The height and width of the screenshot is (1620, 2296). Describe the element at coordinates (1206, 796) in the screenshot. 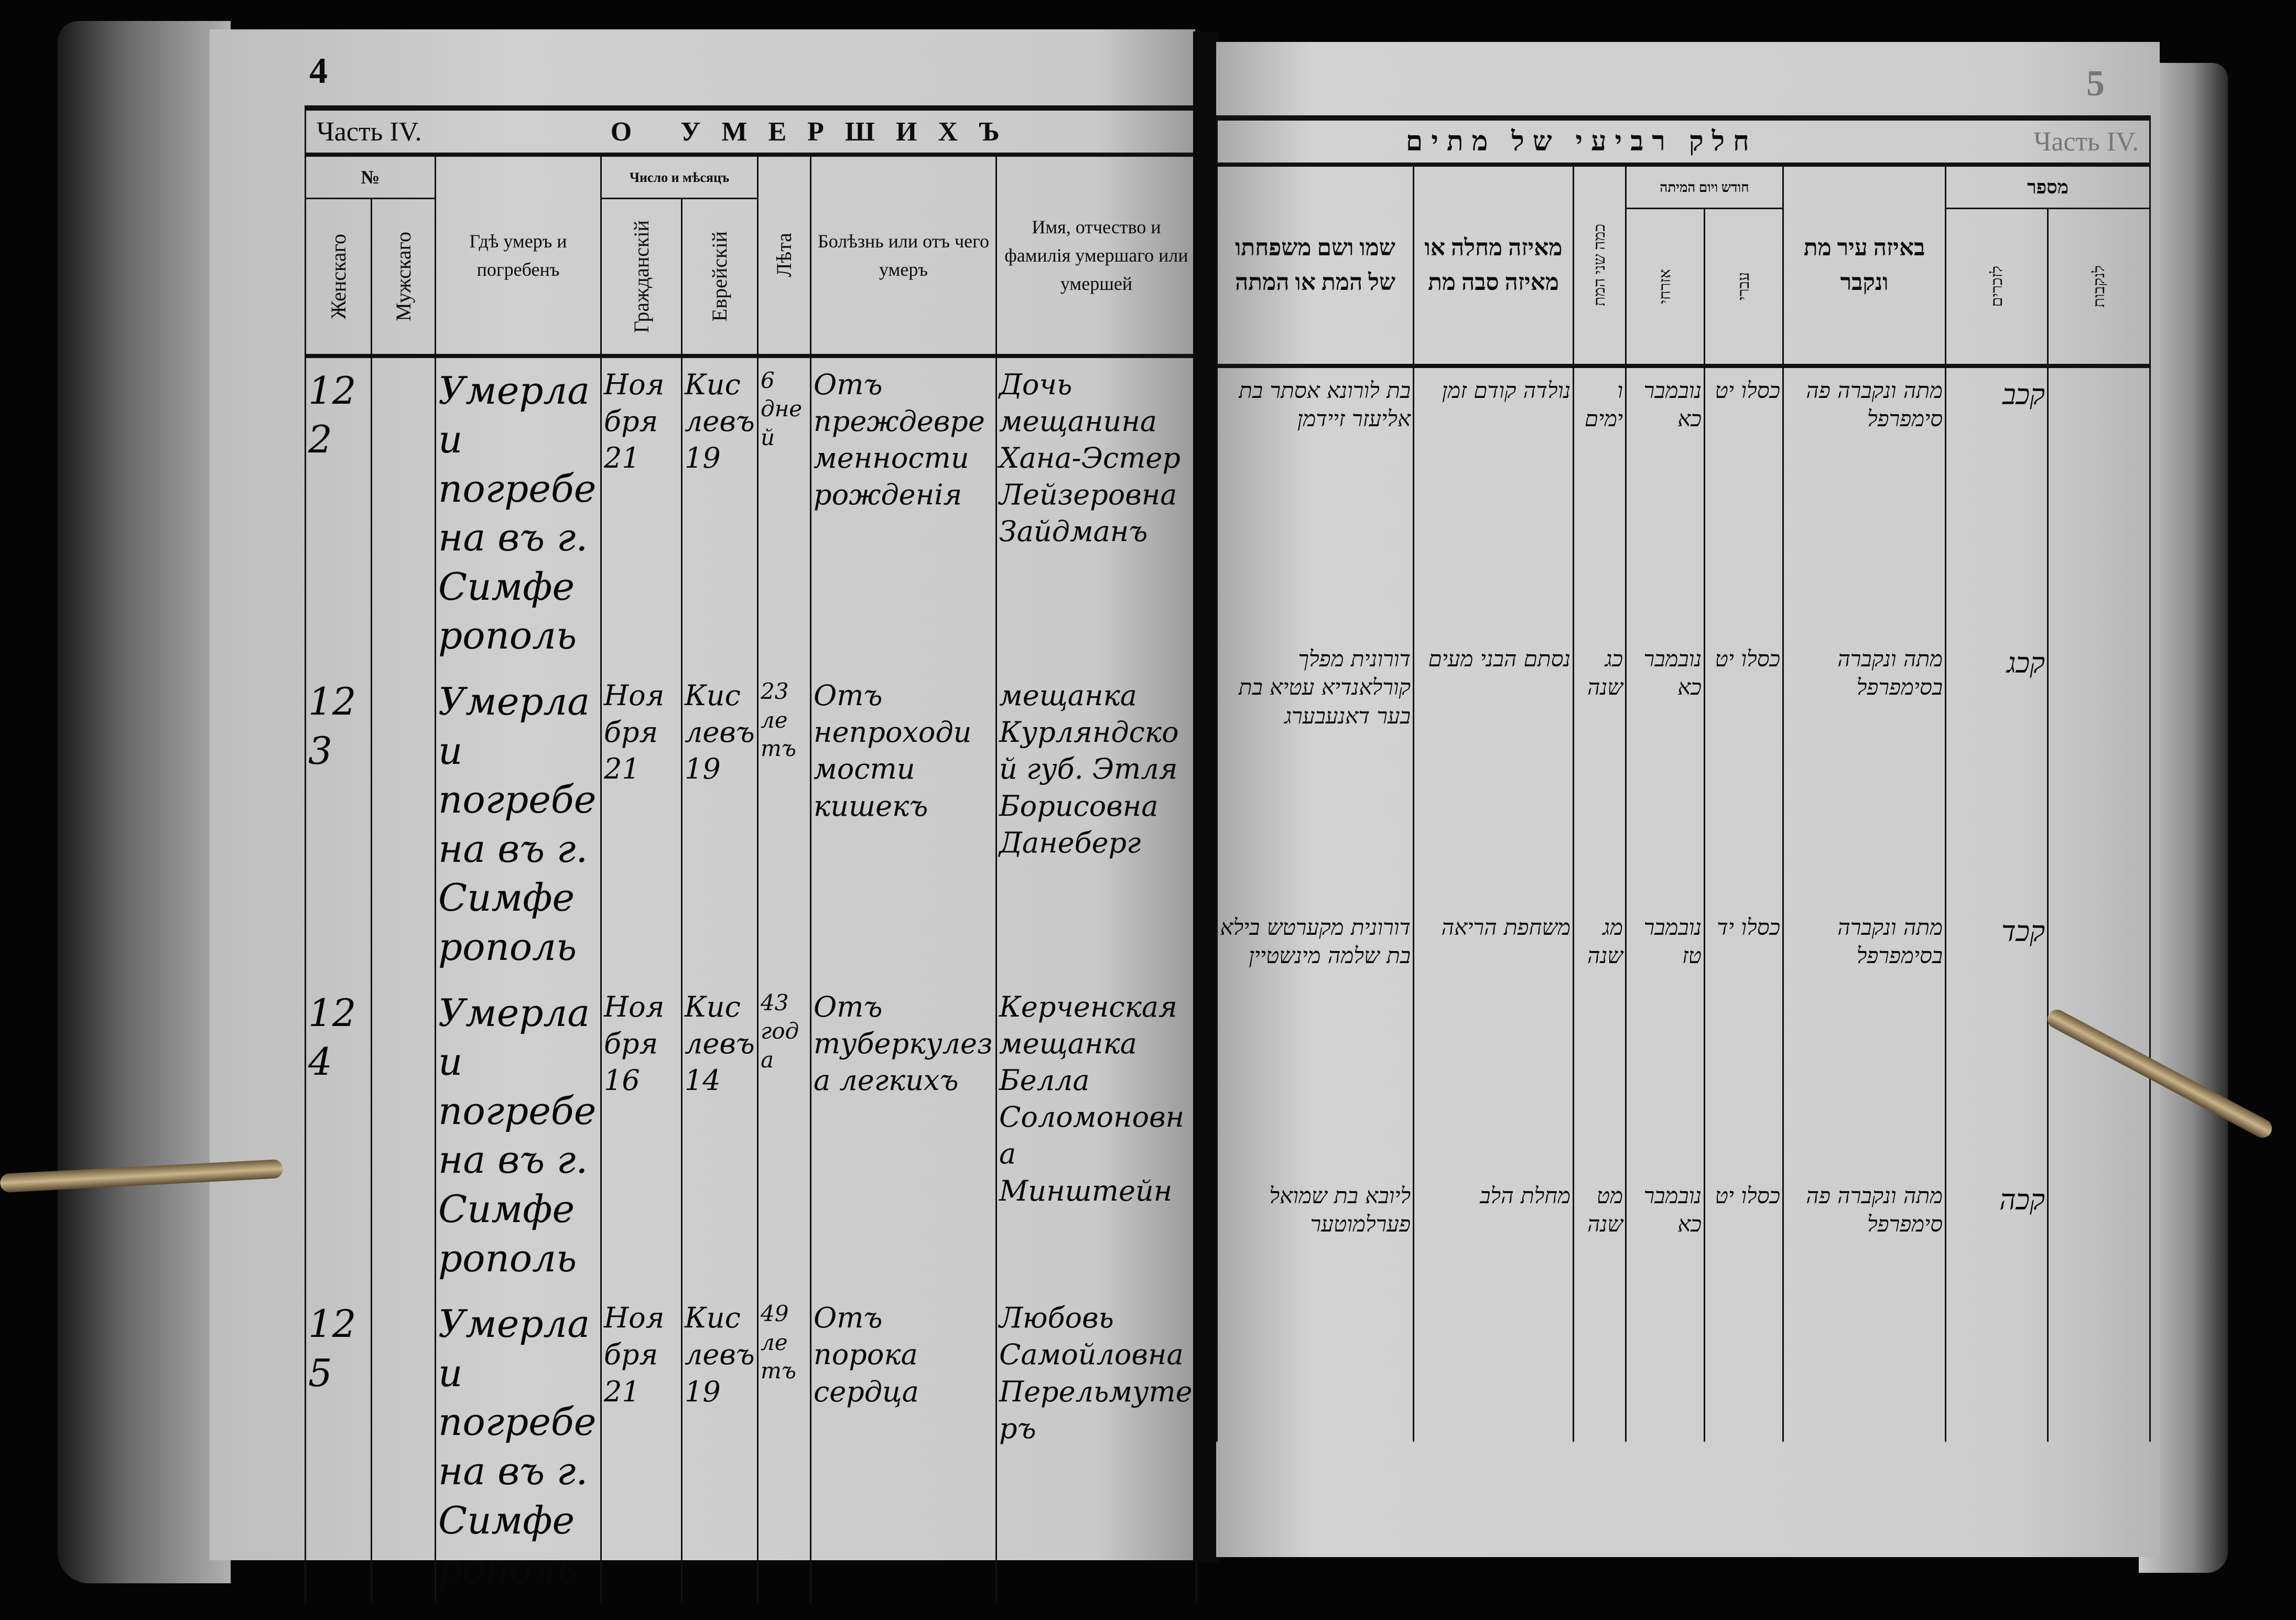

I see `book-gutter` at that location.